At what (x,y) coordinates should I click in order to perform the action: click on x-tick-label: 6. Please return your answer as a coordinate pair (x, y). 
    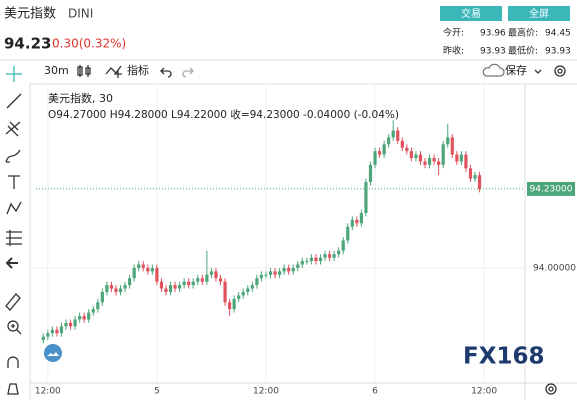
    Looking at the image, I should click on (375, 392).